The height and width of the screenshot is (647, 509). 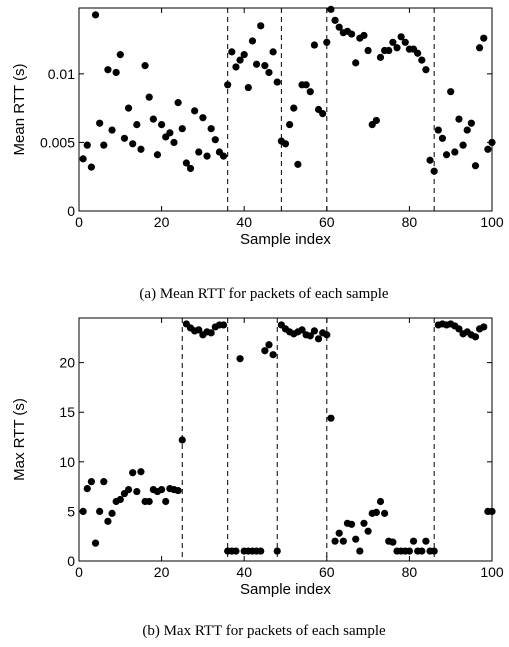 What do you see at coordinates (263, 294) in the screenshot?
I see `chart-caption: (a) Mean RTT for packets of each sample` at bounding box center [263, 294].